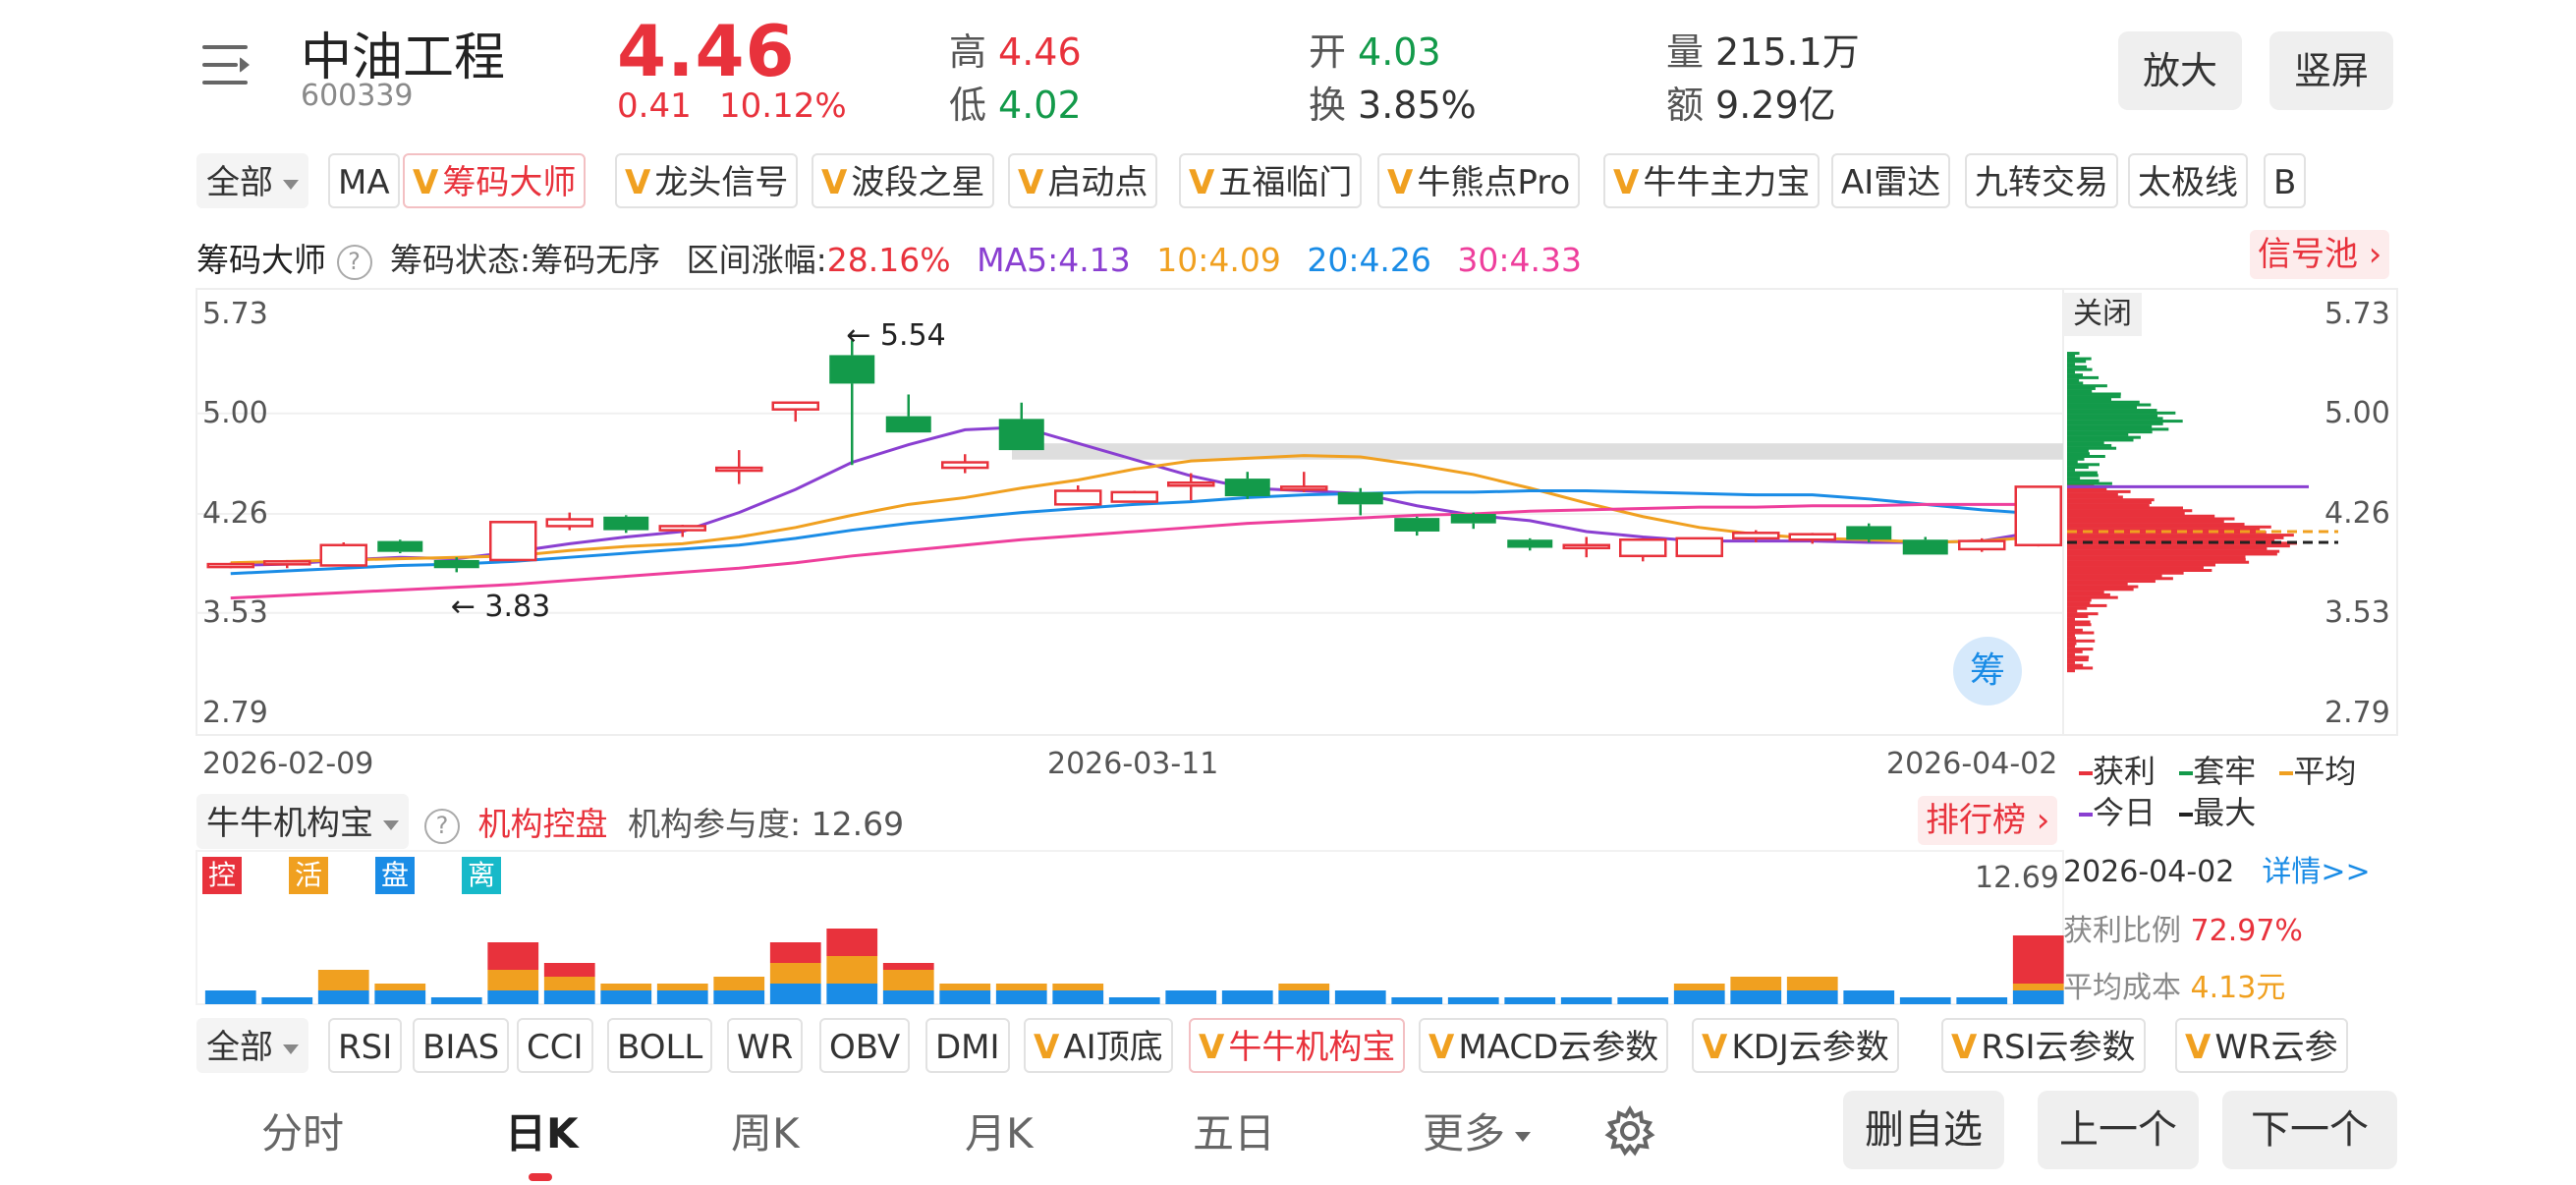 The image size is (2576, 1185). I want to click on legend-avg: 平均, so click(2325, 772).